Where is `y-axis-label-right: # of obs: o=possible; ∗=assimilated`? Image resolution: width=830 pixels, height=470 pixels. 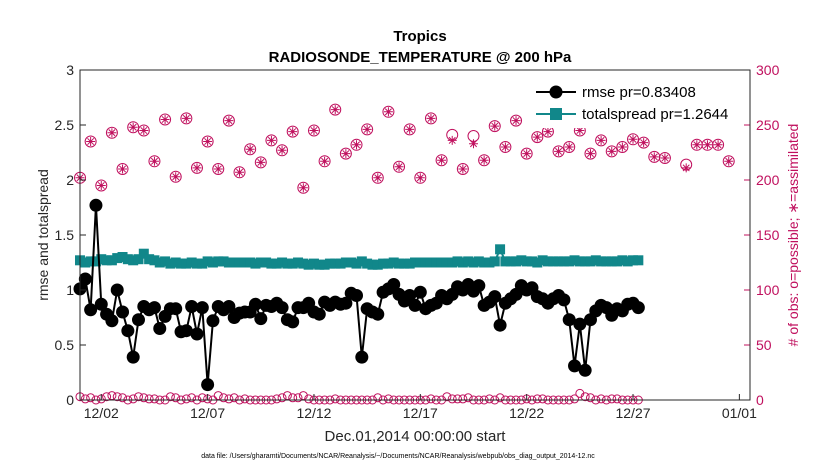
y-axis-label-right: # of obs: o=possible; ∗=assimilated is located at coordinates (793, 235).